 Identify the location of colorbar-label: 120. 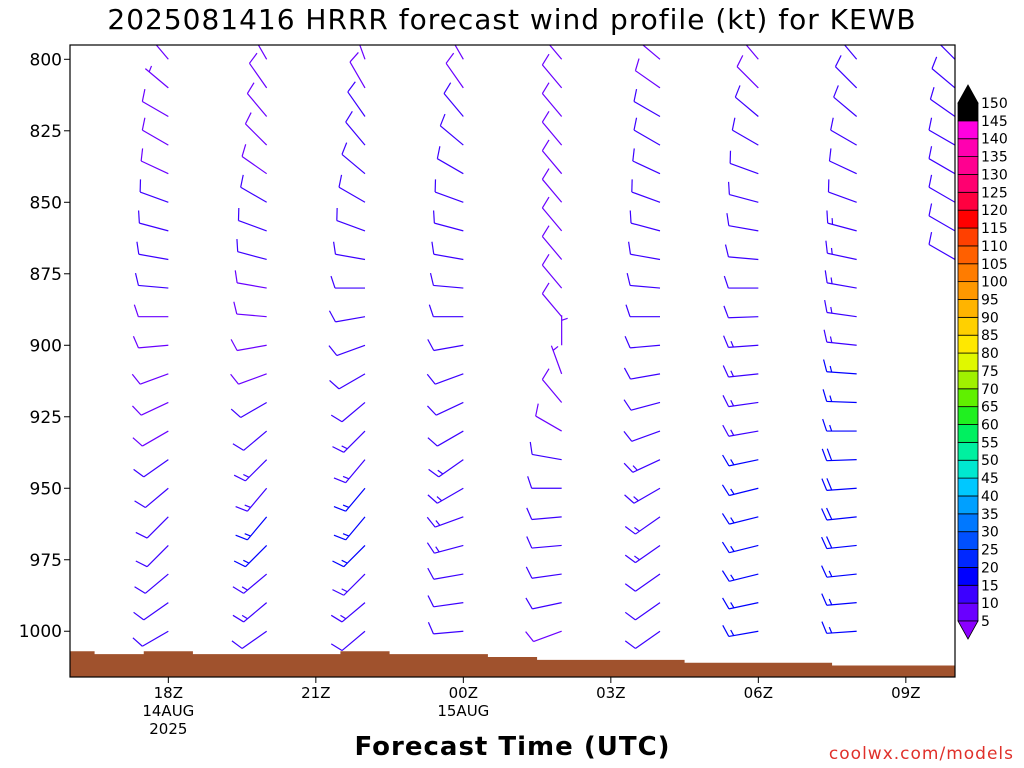
(994, 211).